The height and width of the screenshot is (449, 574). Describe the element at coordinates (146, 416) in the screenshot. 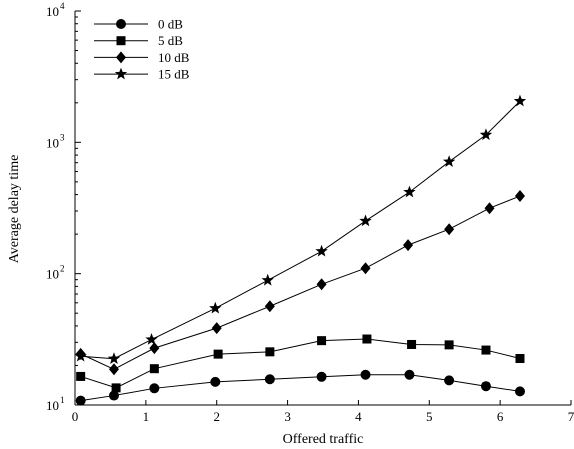

I see `x-tick-label: 1` at that location.